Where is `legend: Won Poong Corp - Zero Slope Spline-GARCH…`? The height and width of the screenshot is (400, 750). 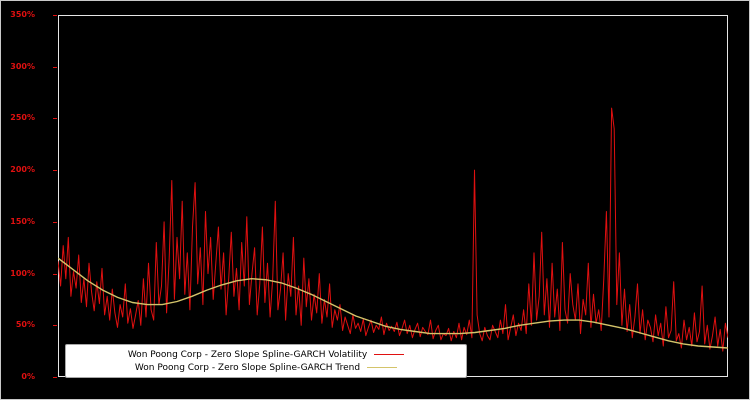 legend: Won Poong Corp - Zero Slope Spline-GARCH… is located at coordinates (266, 361).